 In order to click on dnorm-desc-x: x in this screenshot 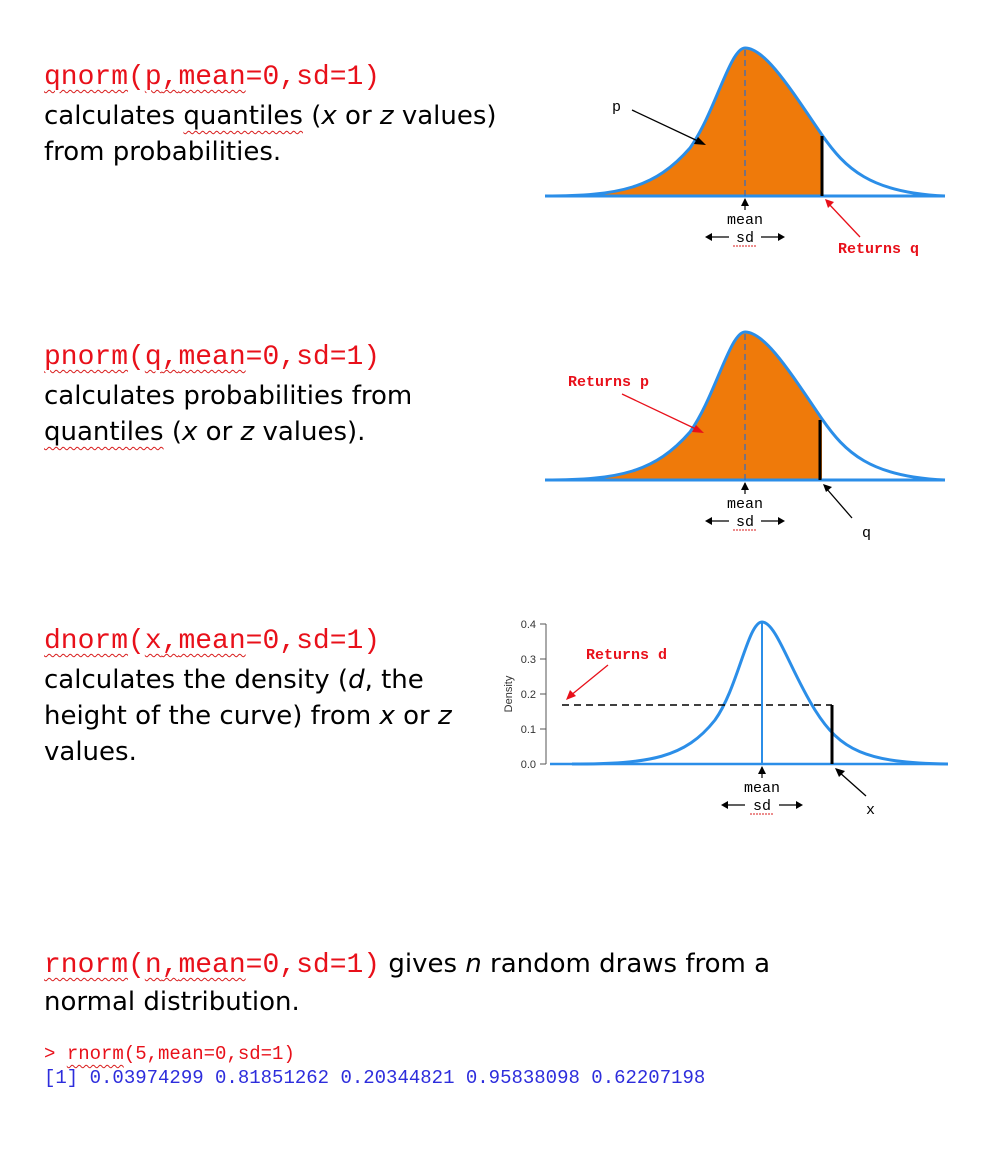, I will do `click(387, 716)`.